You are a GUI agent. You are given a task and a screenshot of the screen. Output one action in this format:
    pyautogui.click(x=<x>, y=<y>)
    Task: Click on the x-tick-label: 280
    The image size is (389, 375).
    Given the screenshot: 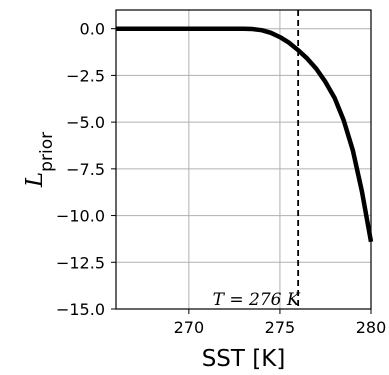 What is the action you would take?
    pyautogui.click(x=371, y=327)
    